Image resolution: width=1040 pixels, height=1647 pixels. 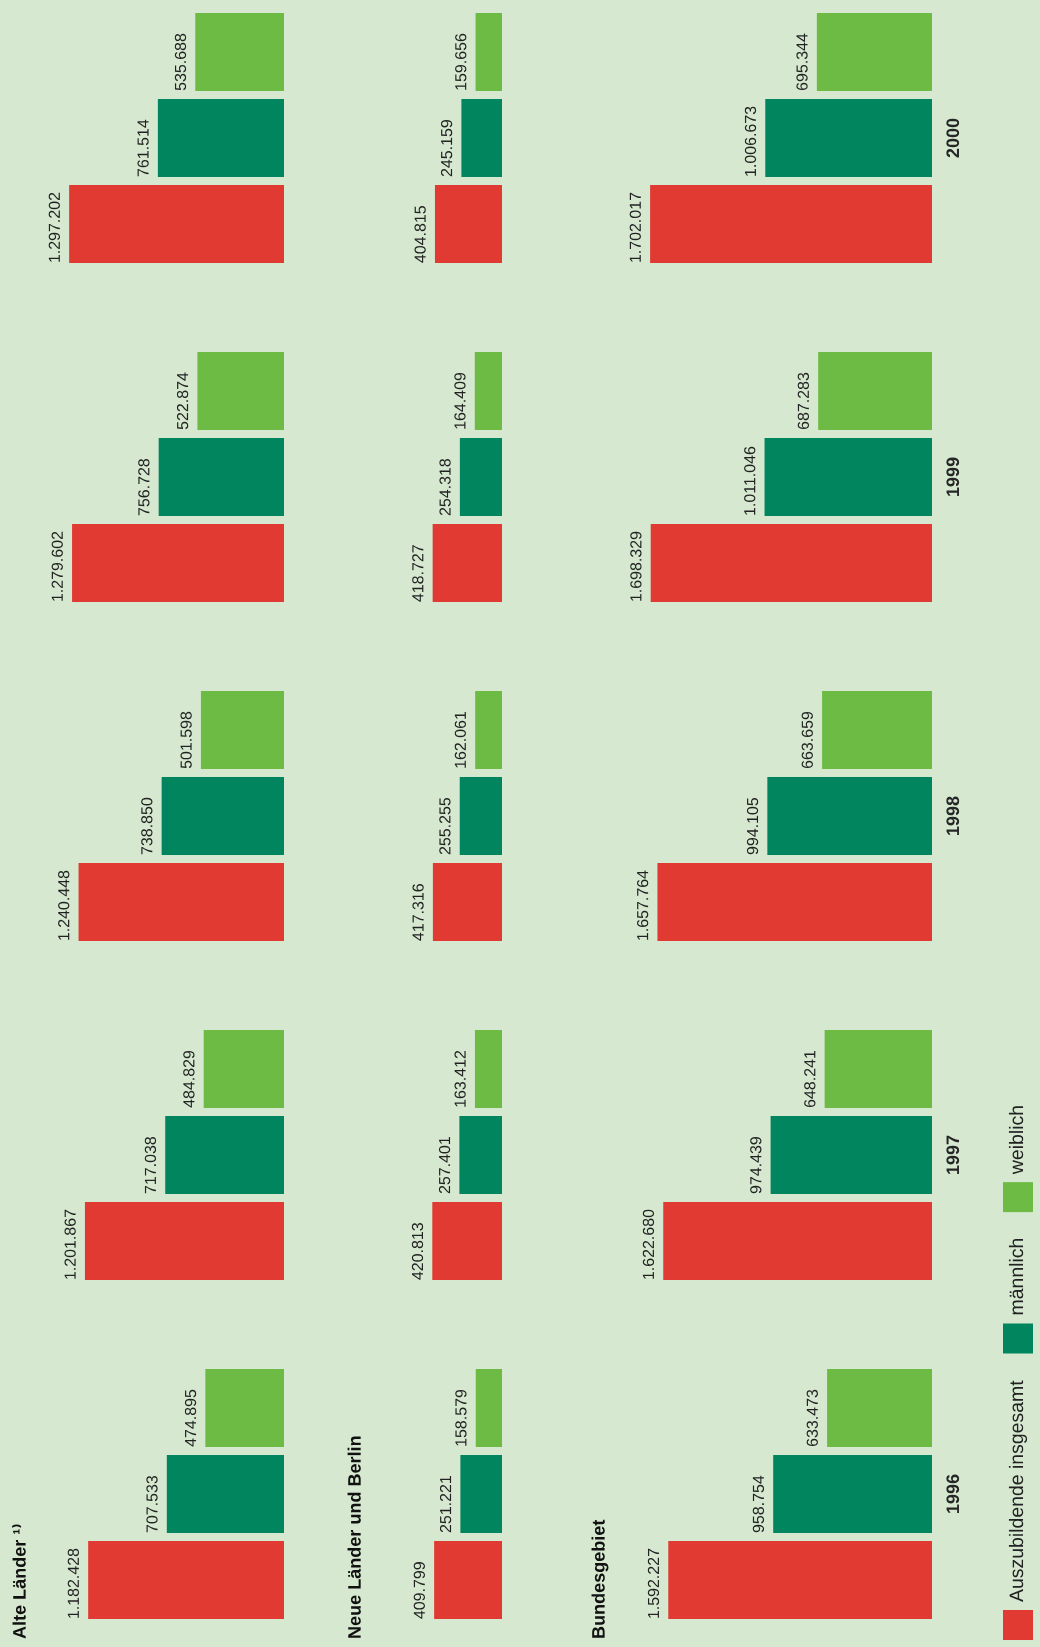 I want to click on data-label: 1.698.329, so click(x=636, y=566).